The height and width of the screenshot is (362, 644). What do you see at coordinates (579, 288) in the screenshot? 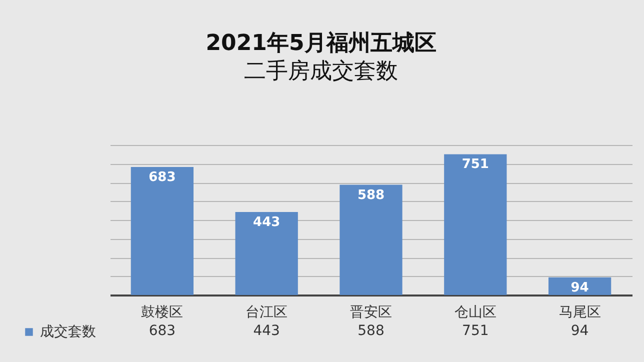
I see `annotation: 94` at bounding box center [579, 288].